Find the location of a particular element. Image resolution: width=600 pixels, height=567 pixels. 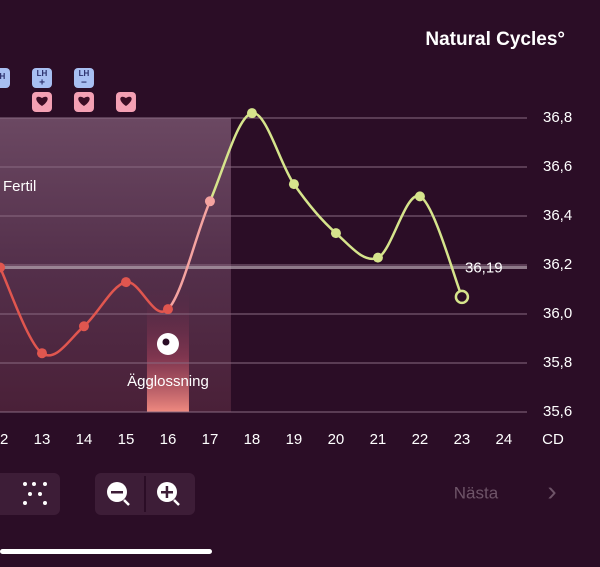

x-tick-label: 12 is located at coordinates (4, 439).